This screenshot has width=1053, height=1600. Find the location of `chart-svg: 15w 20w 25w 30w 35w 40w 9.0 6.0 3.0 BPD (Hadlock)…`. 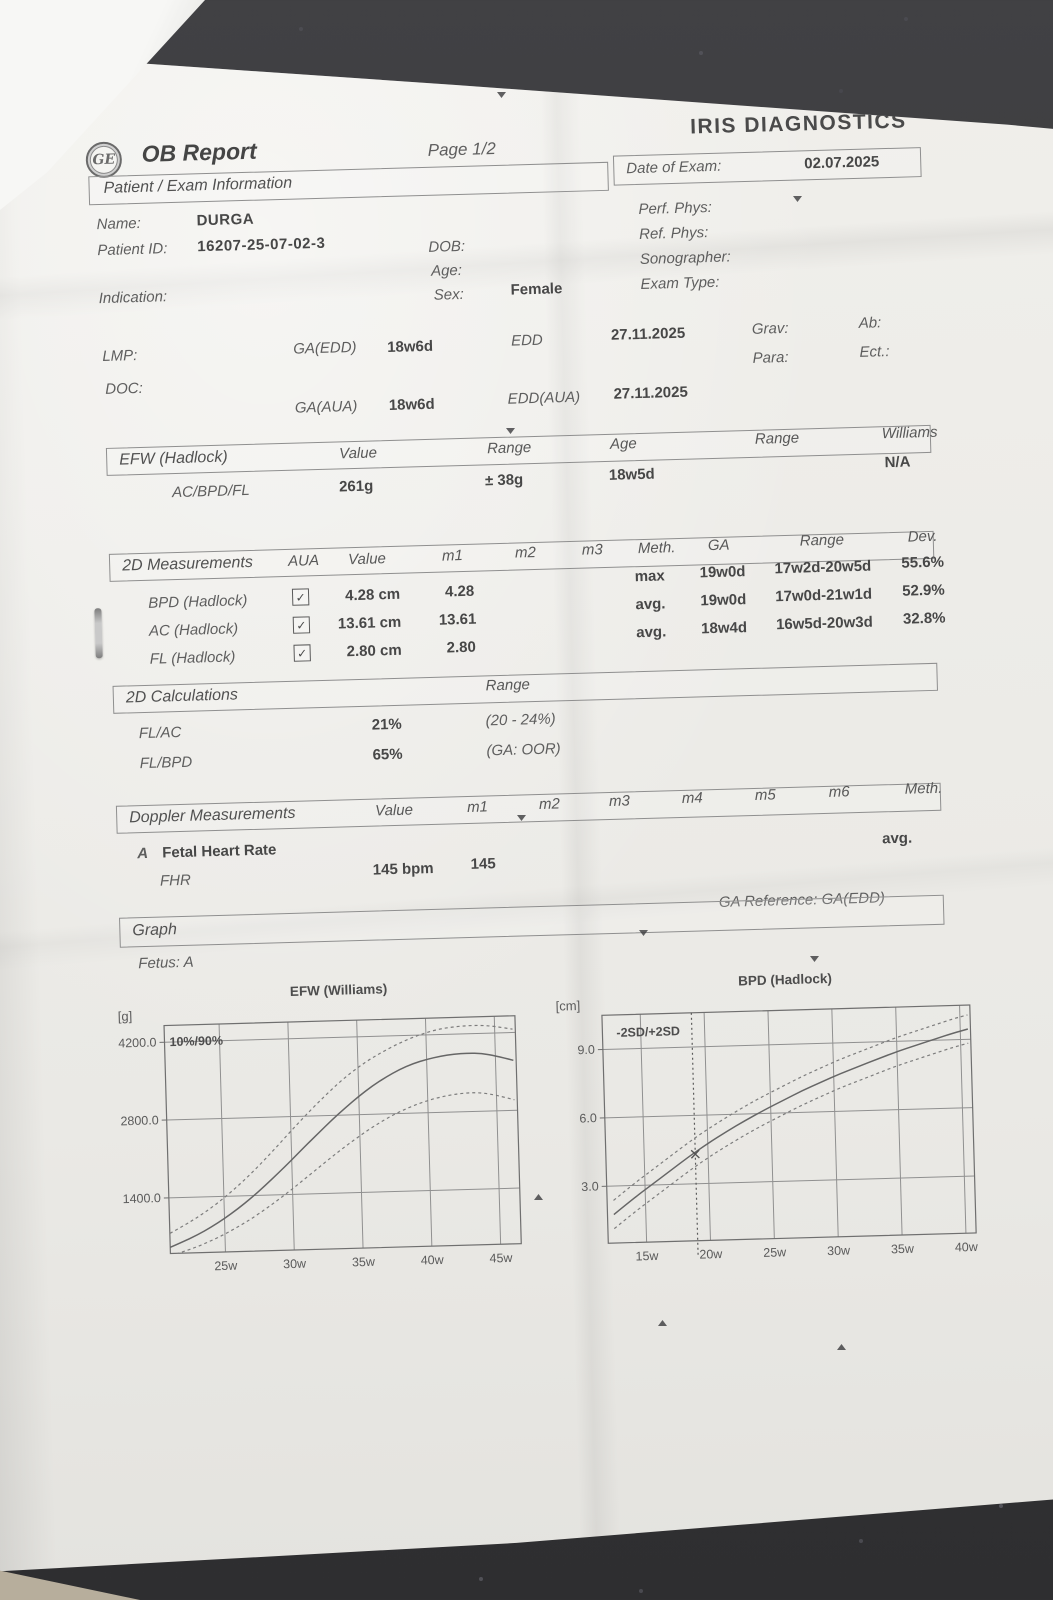

chart-svg: 15w 20w 25w 30w 35w 40w 9.0 6.0 3.0 BPD (Hadlock)… is located at coordinates (767, 1115).